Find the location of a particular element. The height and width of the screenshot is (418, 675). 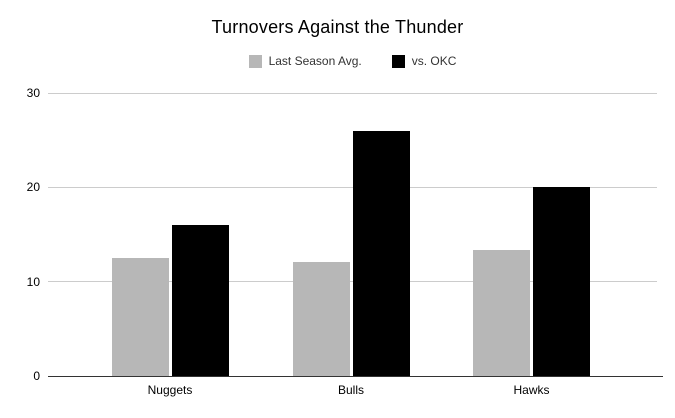

bar-group-bulls is located at coordinates (351, 234).